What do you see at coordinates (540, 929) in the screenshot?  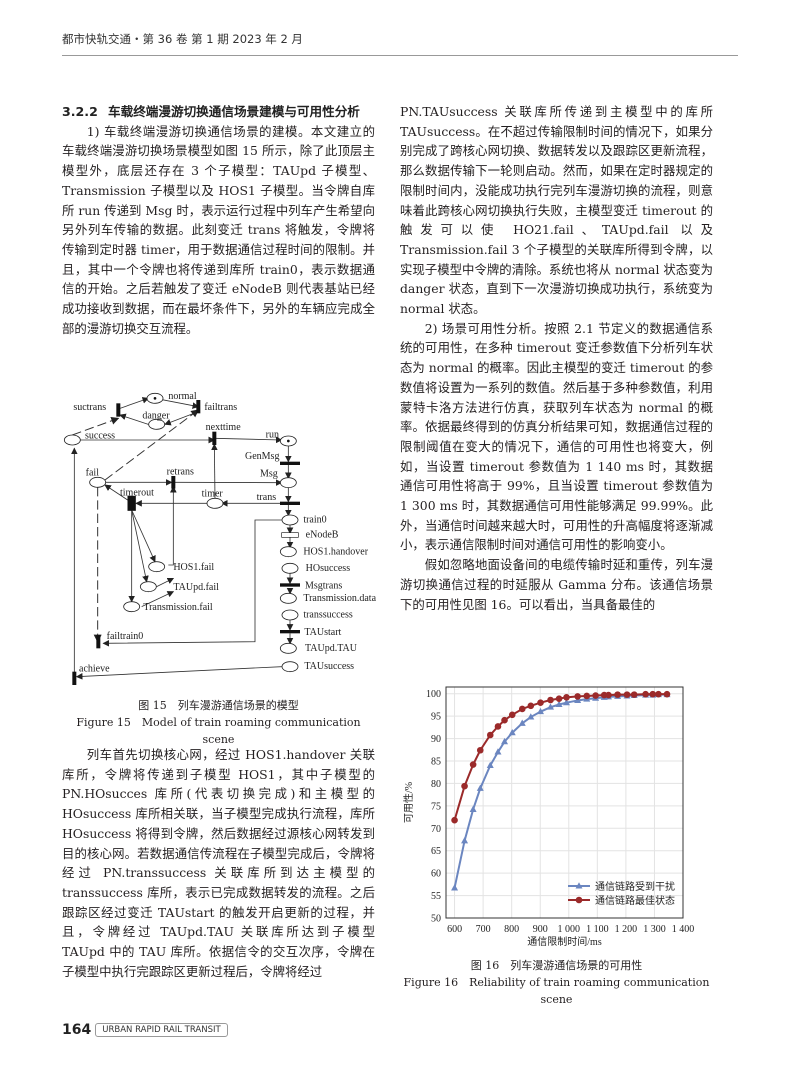 I see `x-tick-label: 900` at bounding box center [540, 929].